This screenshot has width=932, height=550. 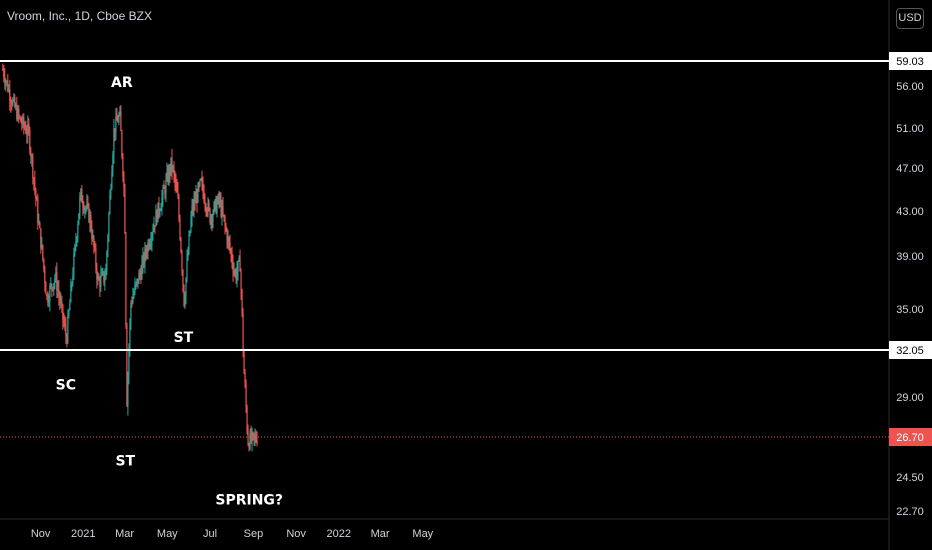 I want to click on time-axis: Nov 2021 Mar May Jul Sep Nov 2022 Mar May, so click(x=232, y=534).